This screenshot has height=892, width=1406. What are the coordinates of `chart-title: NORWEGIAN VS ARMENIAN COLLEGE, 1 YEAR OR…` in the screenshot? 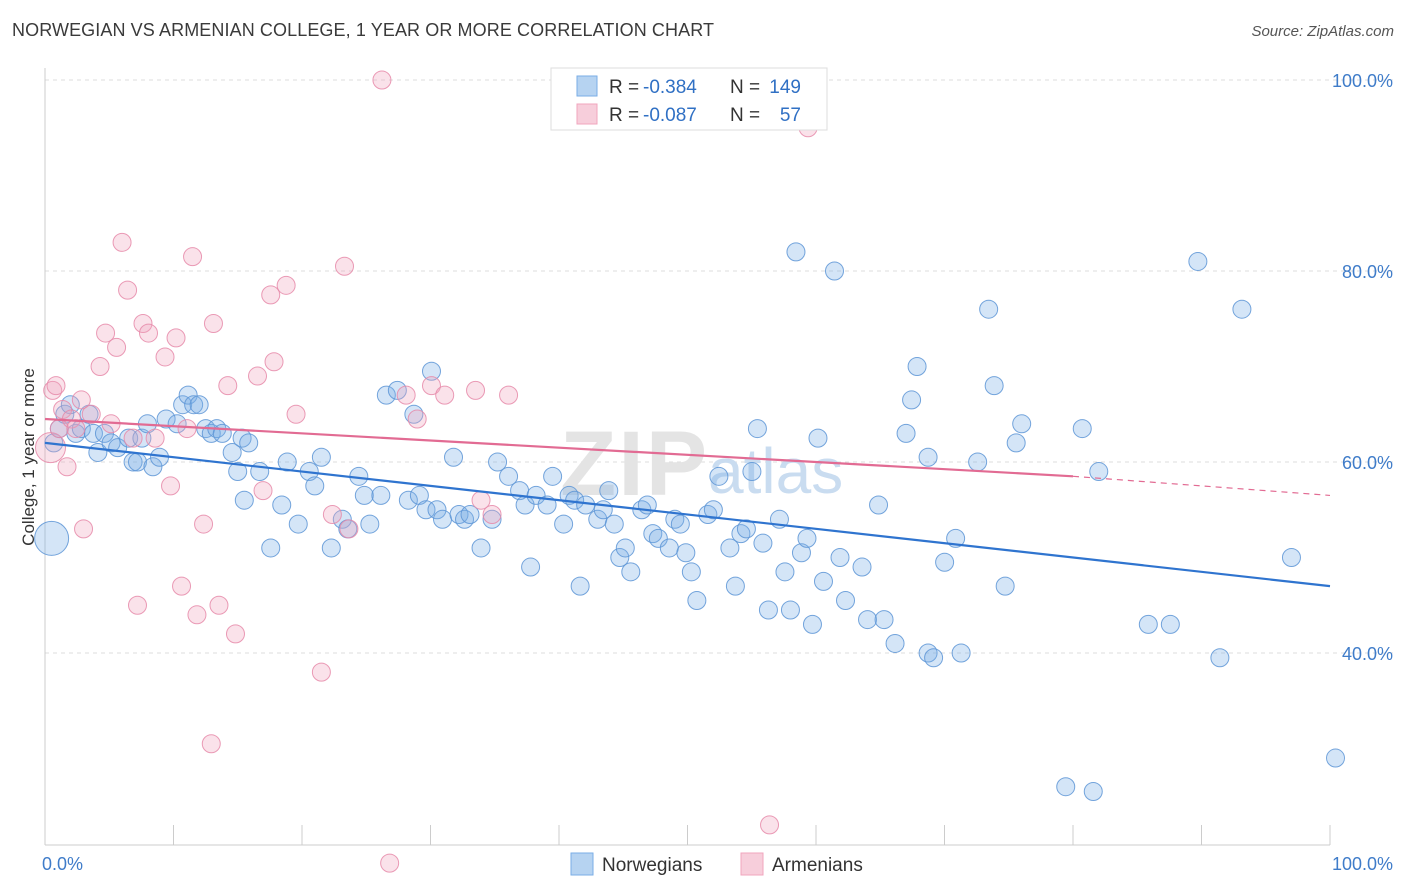 It's located at (363, 30).